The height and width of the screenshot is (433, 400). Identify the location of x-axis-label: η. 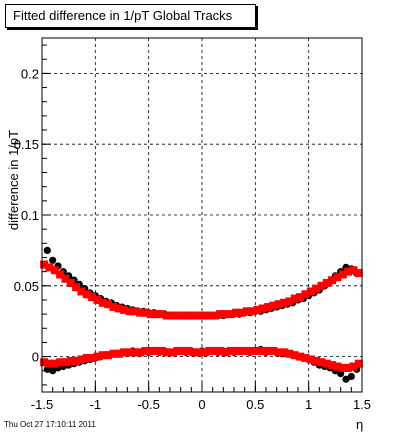
(359, 424).